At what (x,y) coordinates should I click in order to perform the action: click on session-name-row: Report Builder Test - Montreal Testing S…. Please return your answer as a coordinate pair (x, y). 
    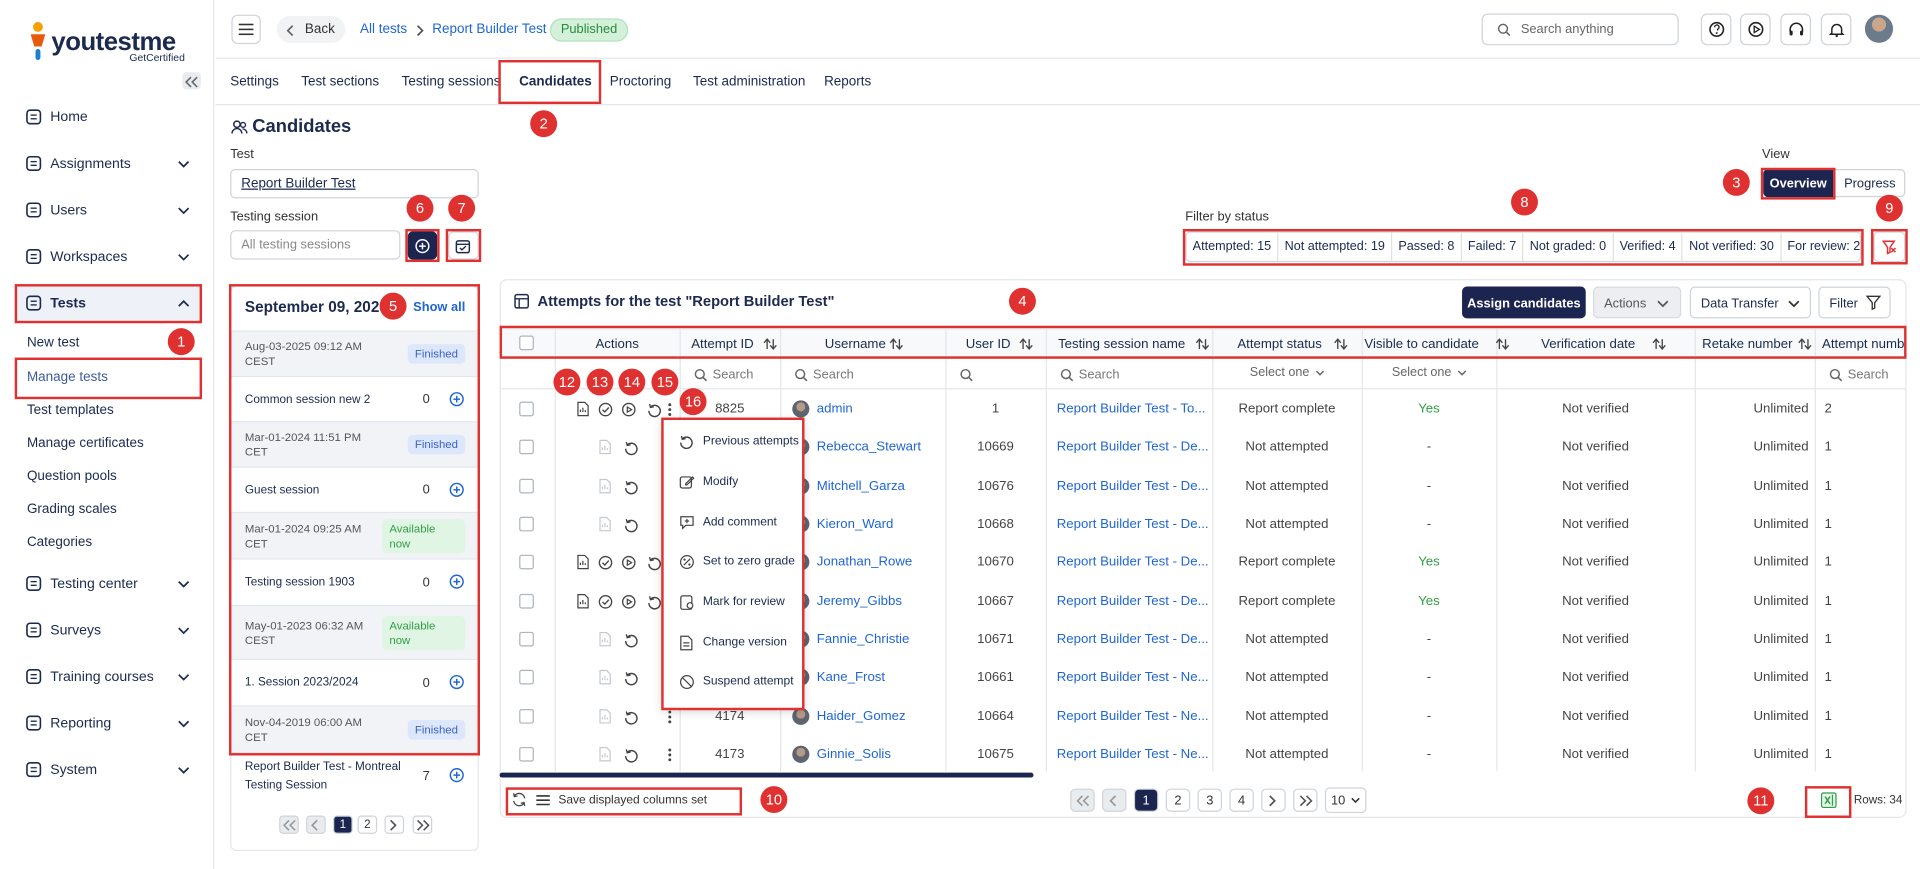
    Looking at the image, I should click on (354, 775).